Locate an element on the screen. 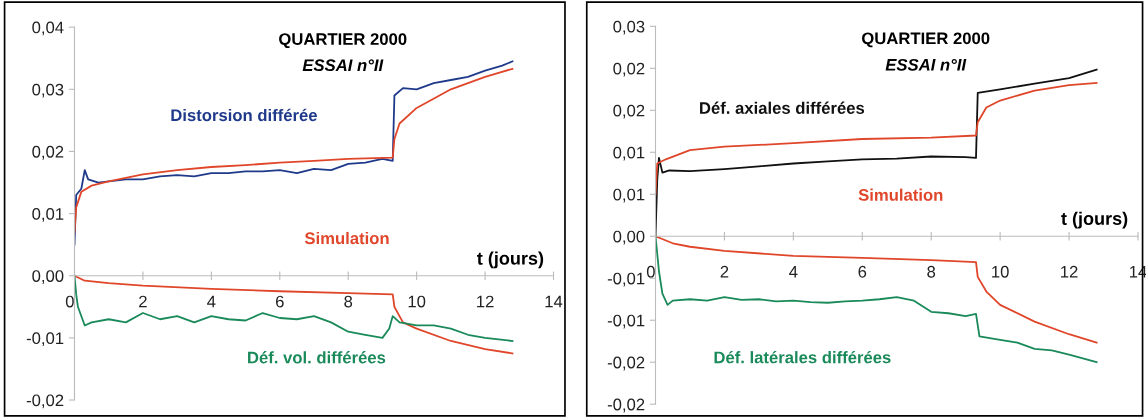  series-label: Déf. vol. différées is located at coordinates (317, 357).